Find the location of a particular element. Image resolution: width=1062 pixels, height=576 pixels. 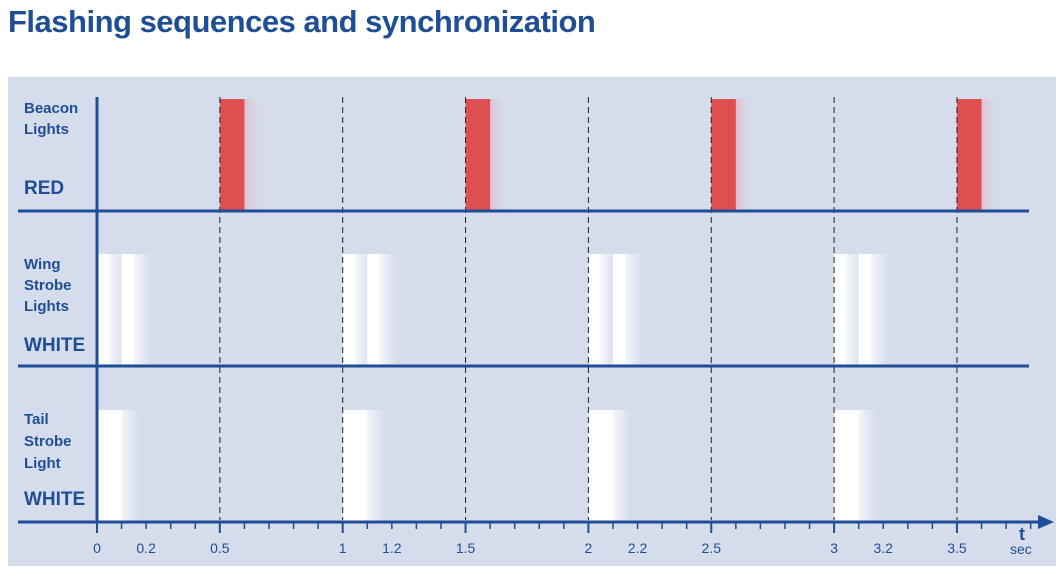

axis-letter: t is located at coordinates (1022, 534).